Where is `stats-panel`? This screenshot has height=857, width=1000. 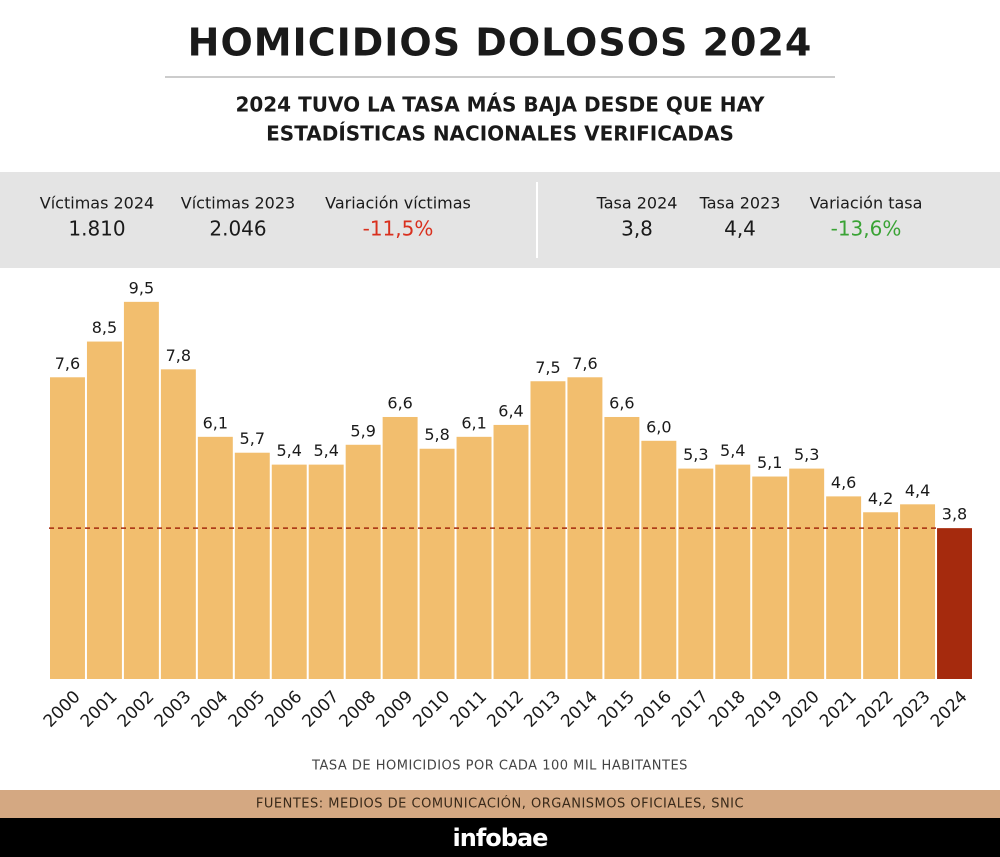
stats-panel is located at coordinates (500, 220).